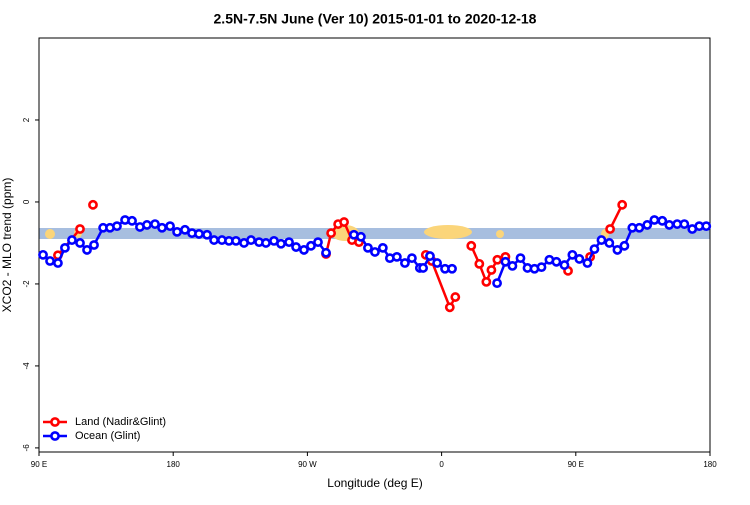  I want to click on y-axis-label: XCO2 - MLO trend (ppm), so click(7, 245).